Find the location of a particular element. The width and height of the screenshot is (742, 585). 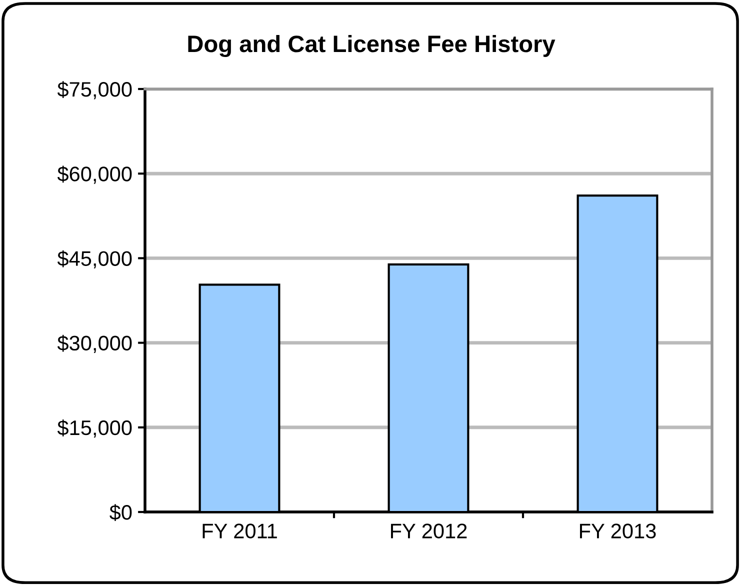

y-tick-label: $0 is located at coordinates (121, 512).